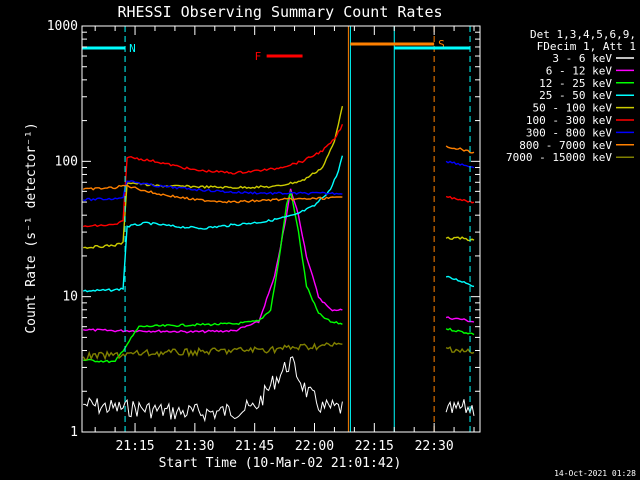 The width and height of the screenshot is (640, 480). Describe the element at coordinates (573, 108) in the screenshot. I see `legend-label-5: 50 - 100 keV` at that location.